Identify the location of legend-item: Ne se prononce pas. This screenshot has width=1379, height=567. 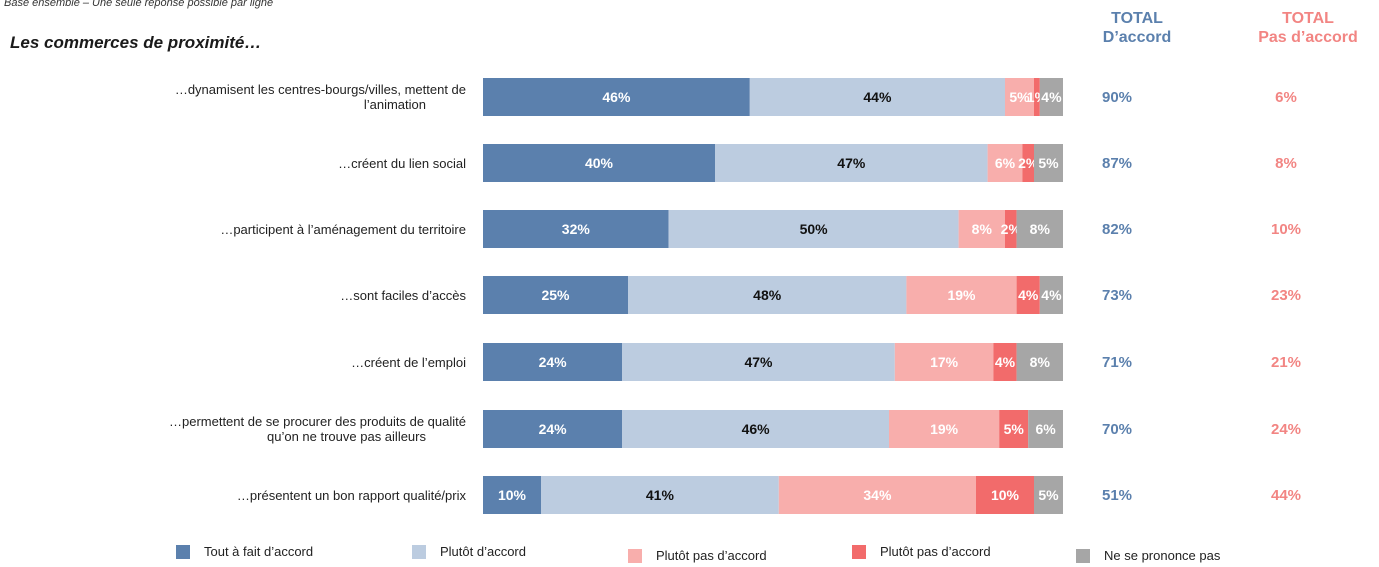
(1148, 555).